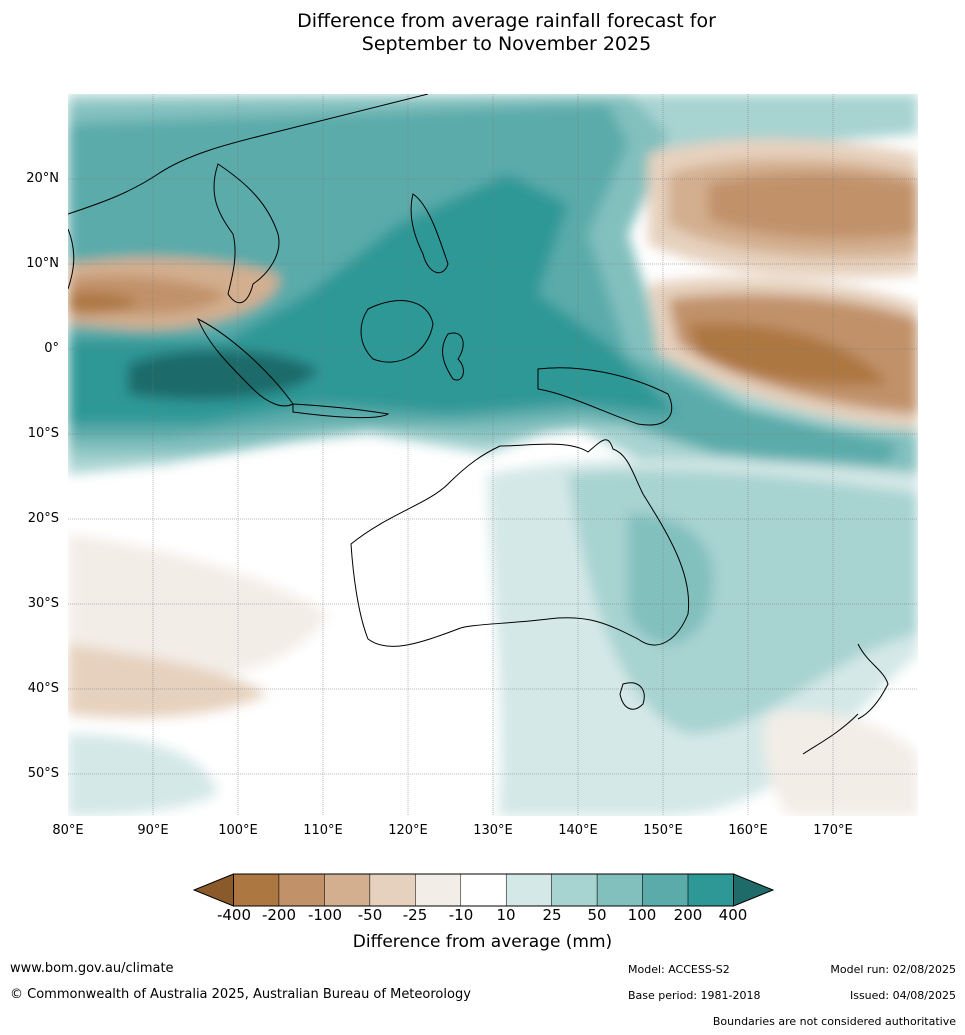 The height and width of the screenshot is (1035, 965). Describe the element at coordinates (902, 995) in the screenshot. I see `footer-issued: Issued: 04/08/2025` at that location.